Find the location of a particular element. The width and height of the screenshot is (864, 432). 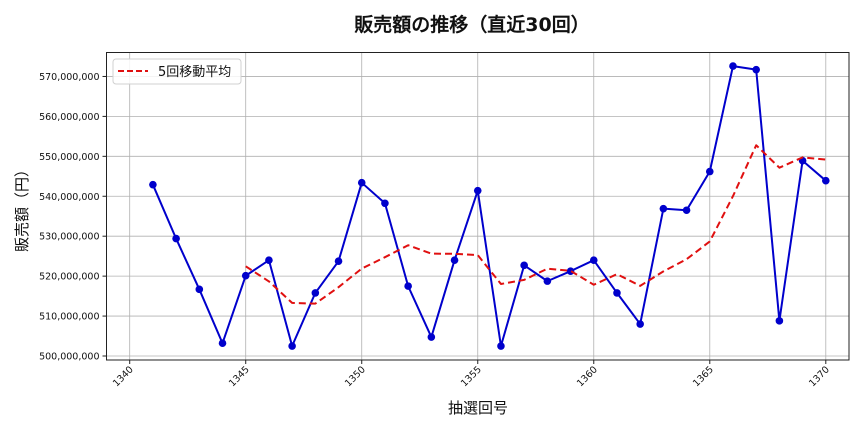

x-tick-label: 1355 is located at coordinates (471, 376).